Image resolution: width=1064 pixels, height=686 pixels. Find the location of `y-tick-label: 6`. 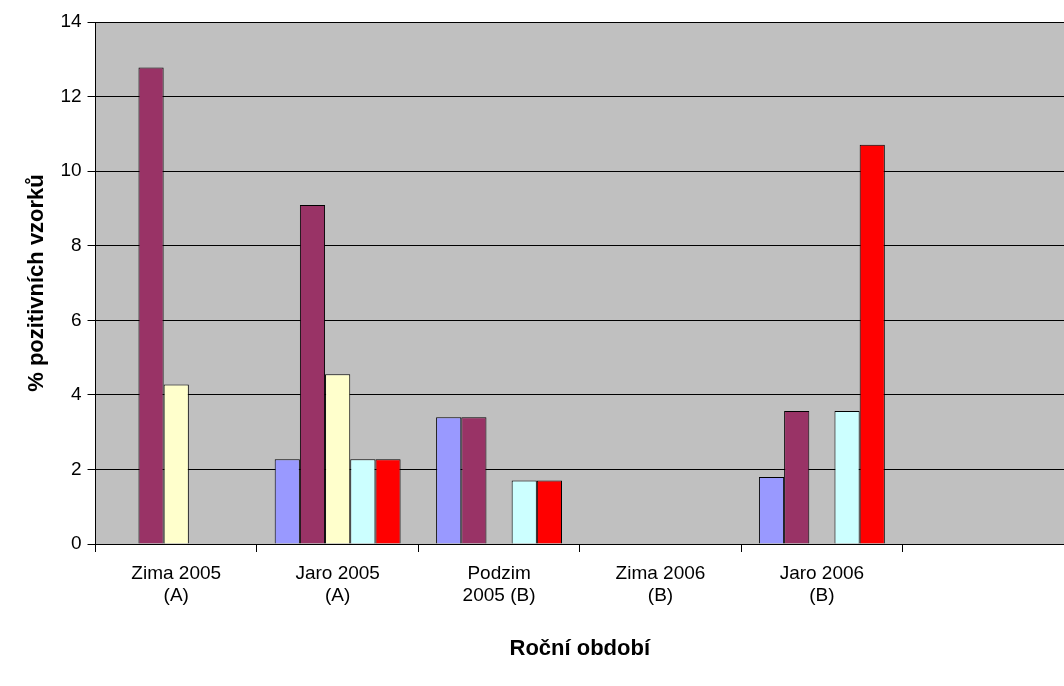

y-tick-label: 6 is located at coordinates (76, 319).